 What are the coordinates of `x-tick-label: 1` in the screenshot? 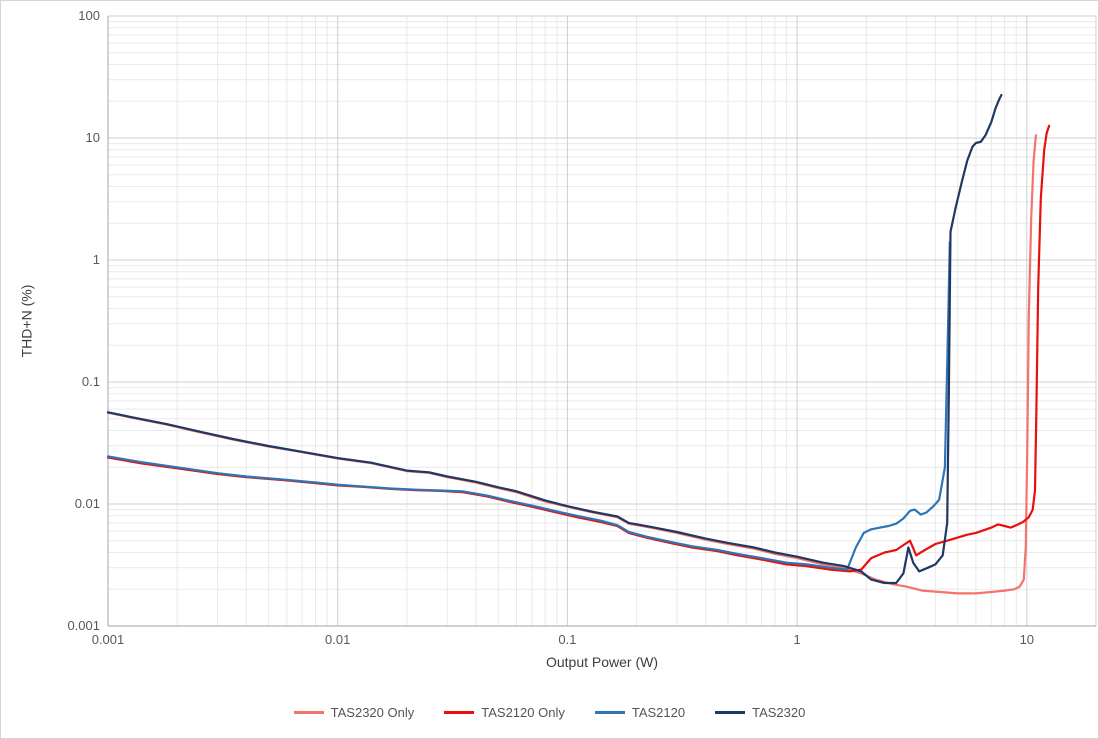 It's located at (796, 639).